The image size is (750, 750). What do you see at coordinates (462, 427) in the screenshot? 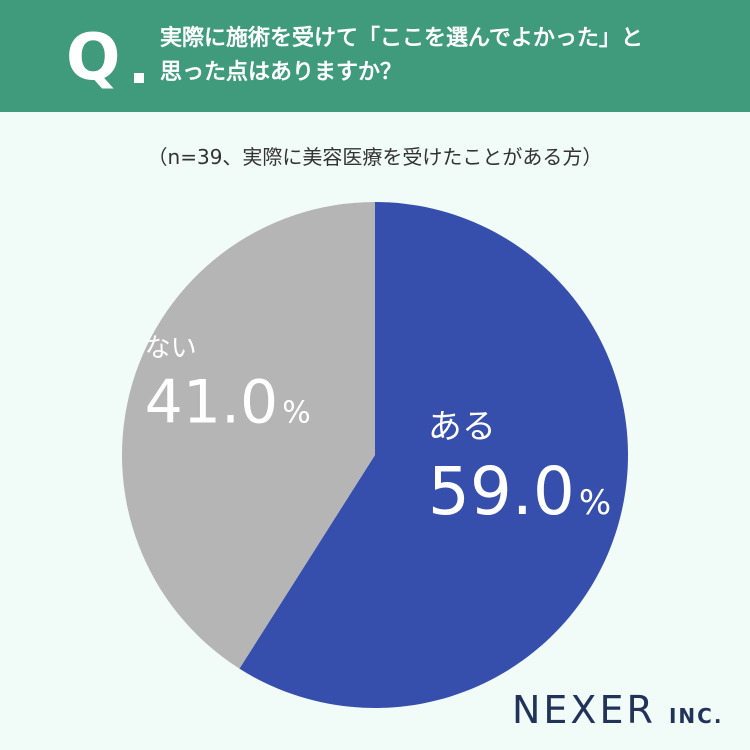
I see `pie-category-label-yes: ある` at bounding box center [462, 427].